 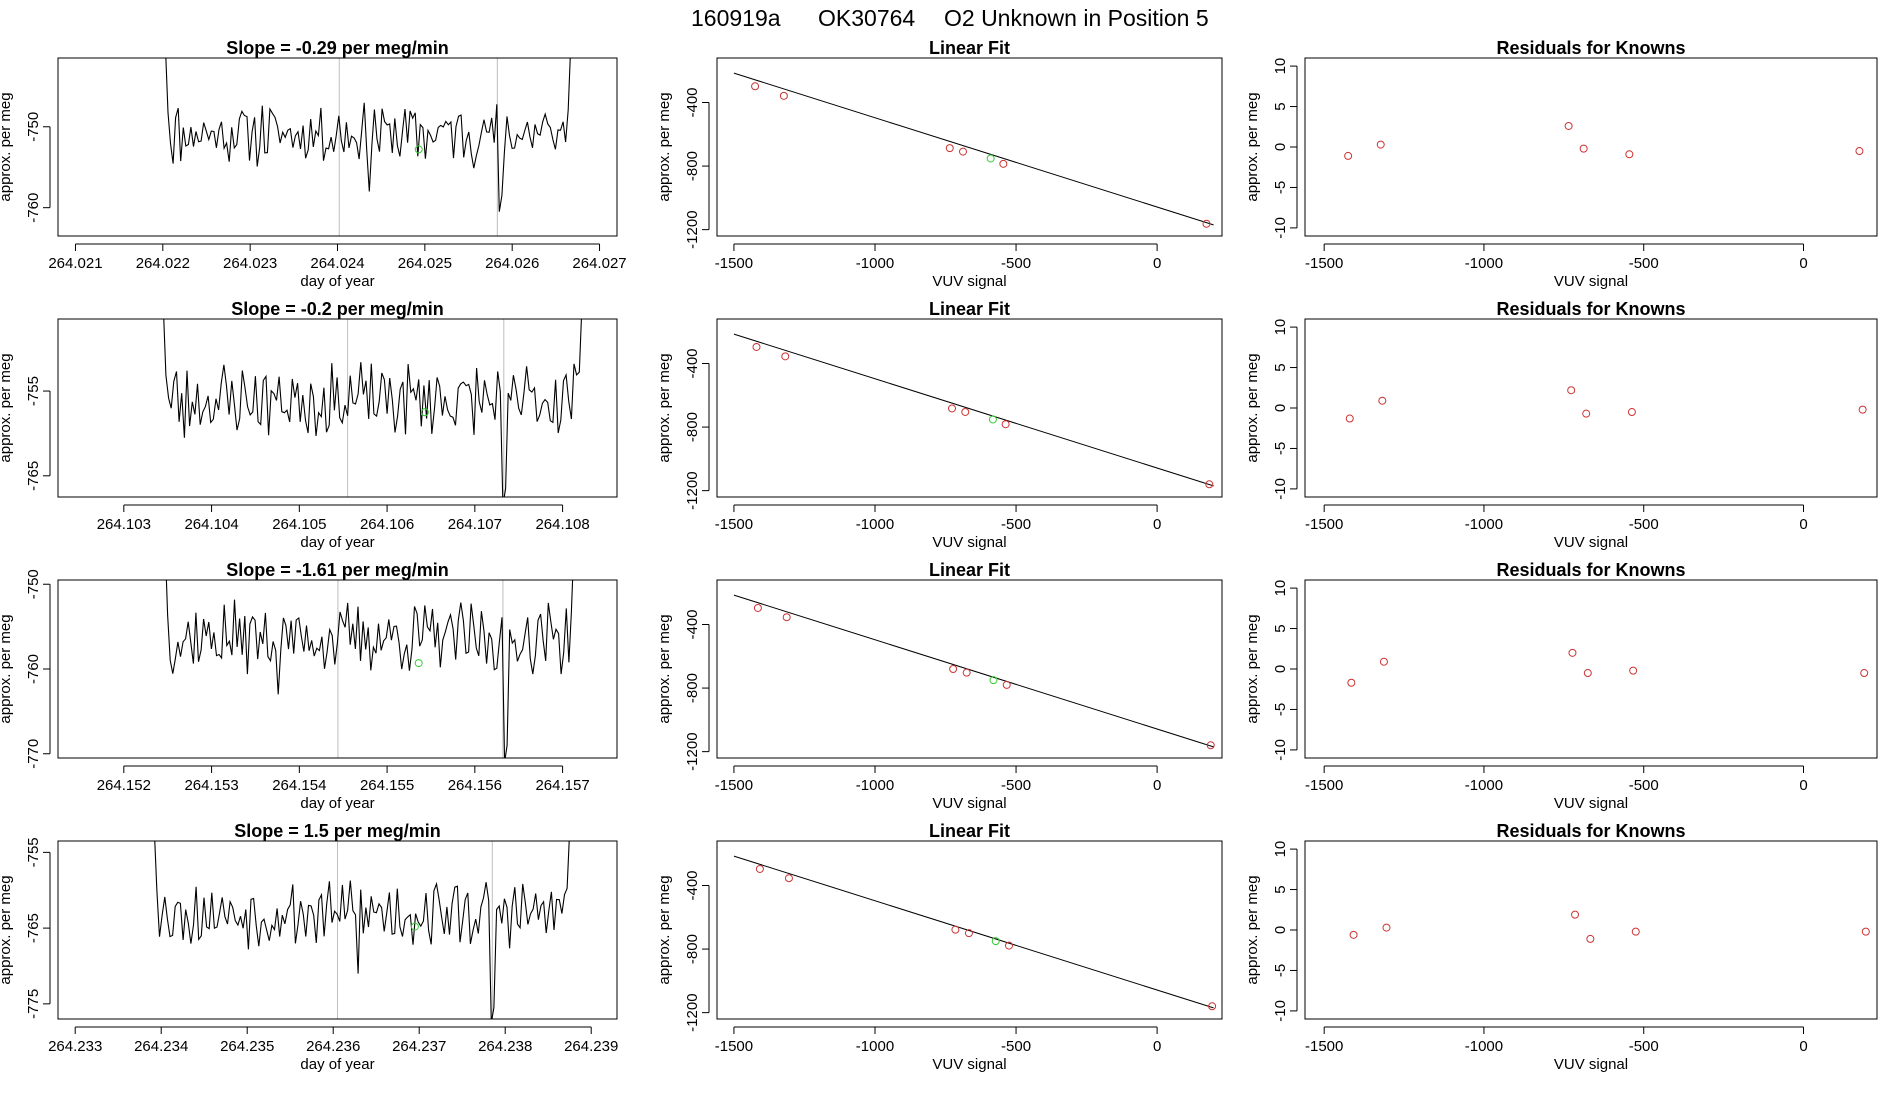 What do you see at coordinates (33, 208) in the screenshot?
I see `y-tick-label: -760` at bounding box center [33, 208].